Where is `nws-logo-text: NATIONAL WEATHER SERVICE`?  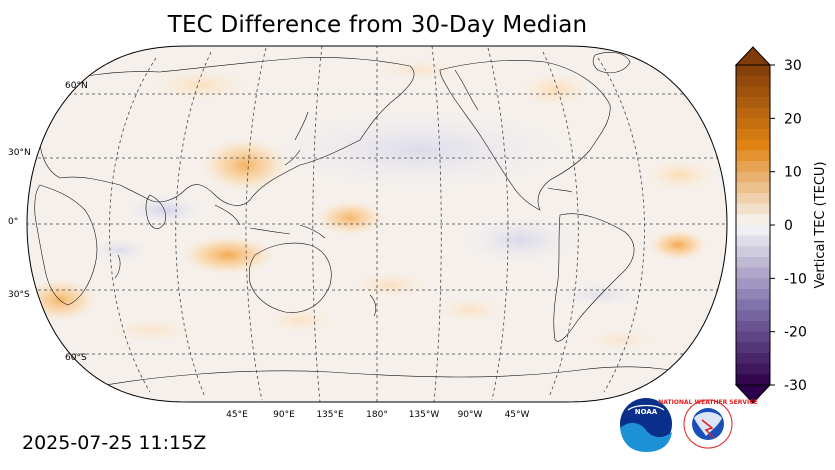 nws-logo-text: NATIONAL WEATHER SERVICE is located at coordinates (707, 402).